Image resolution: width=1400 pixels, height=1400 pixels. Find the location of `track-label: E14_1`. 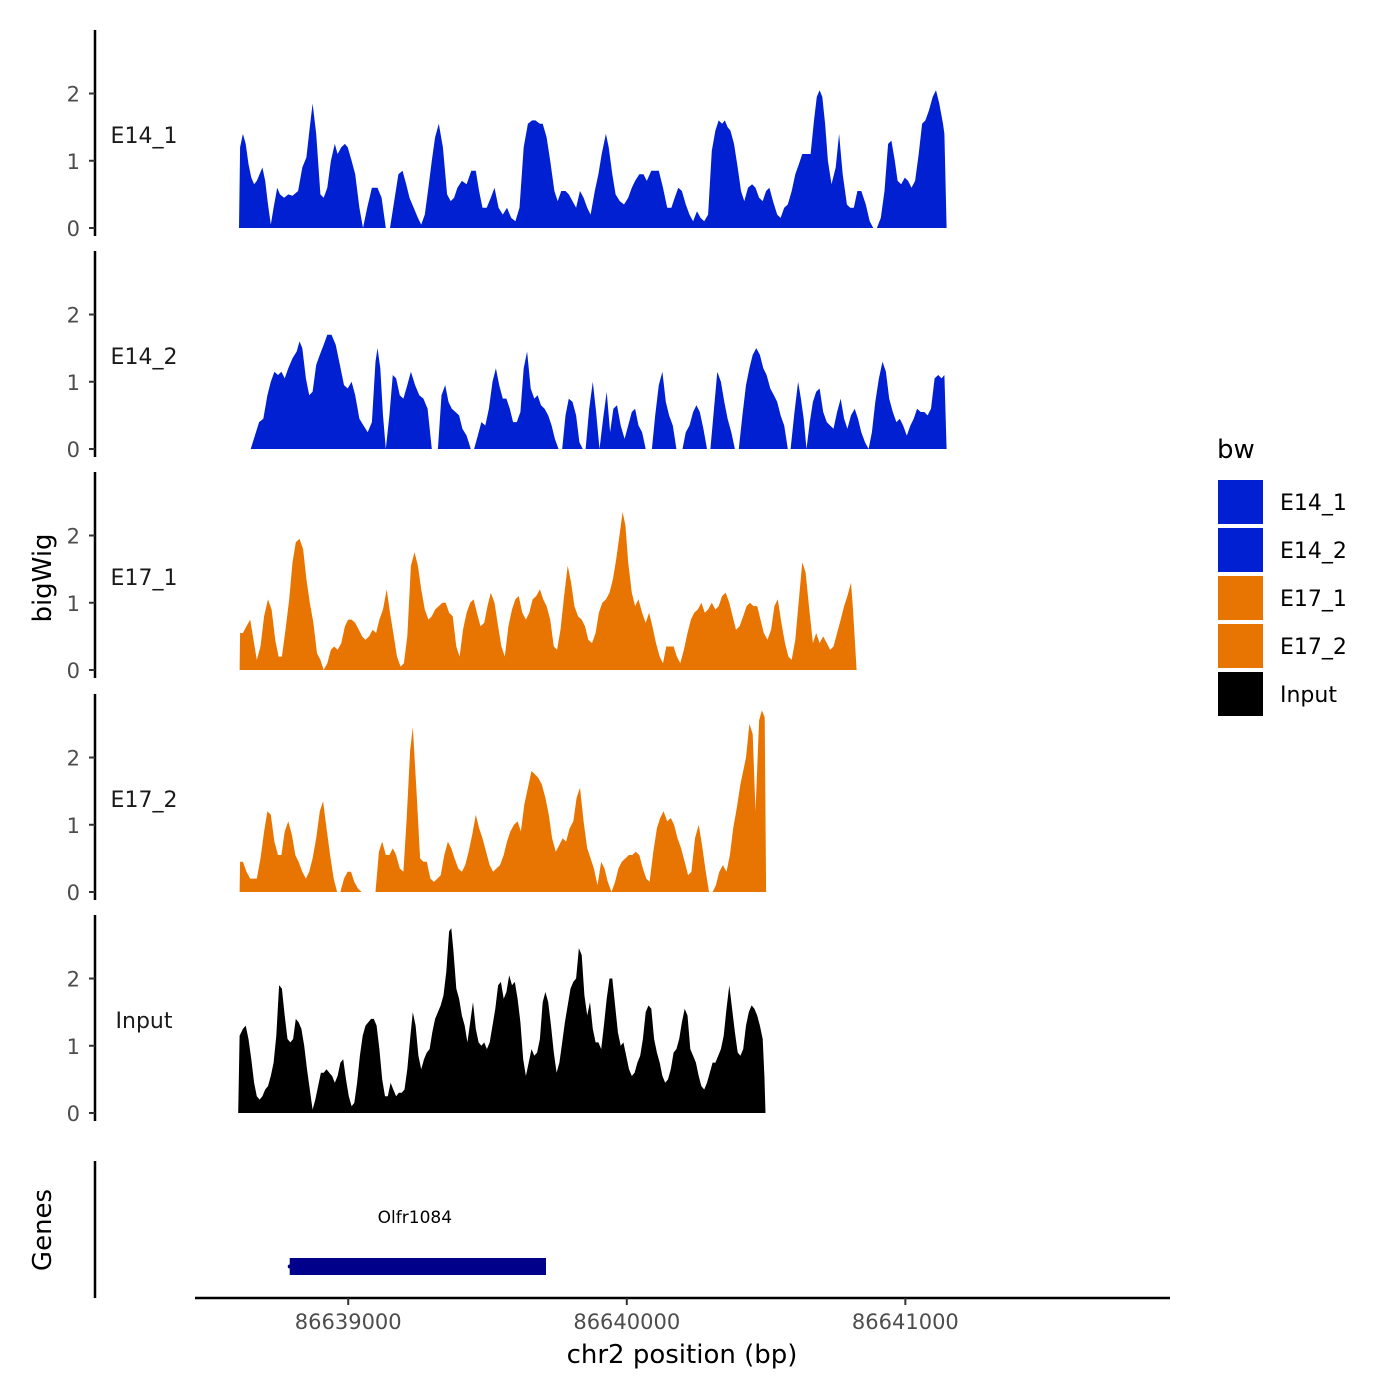

track-label: E14_1 is located at coordinates (144, 136).